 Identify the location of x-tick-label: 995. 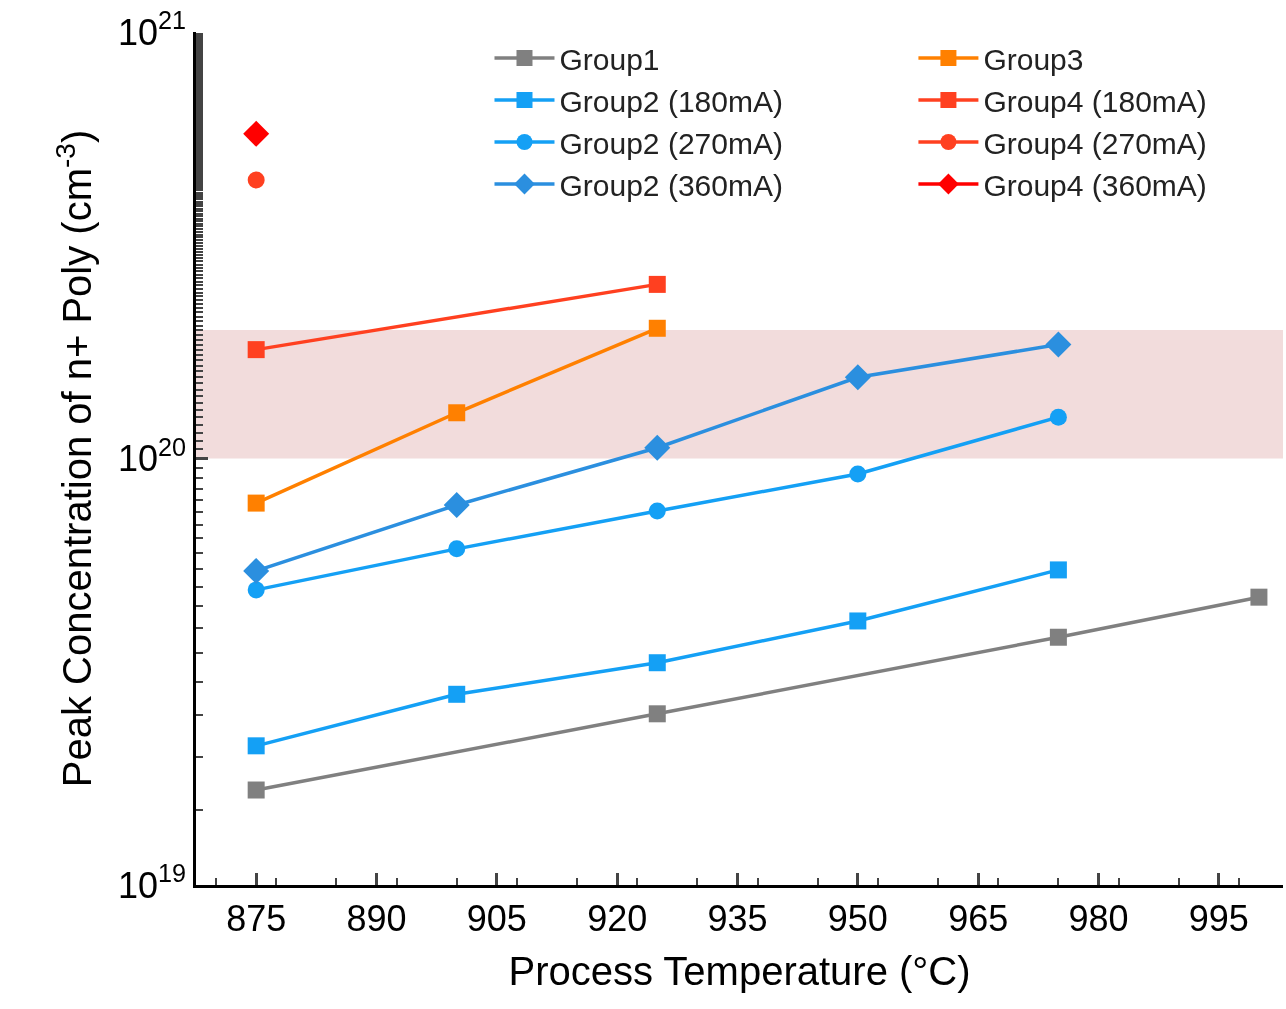
(1218, 918).